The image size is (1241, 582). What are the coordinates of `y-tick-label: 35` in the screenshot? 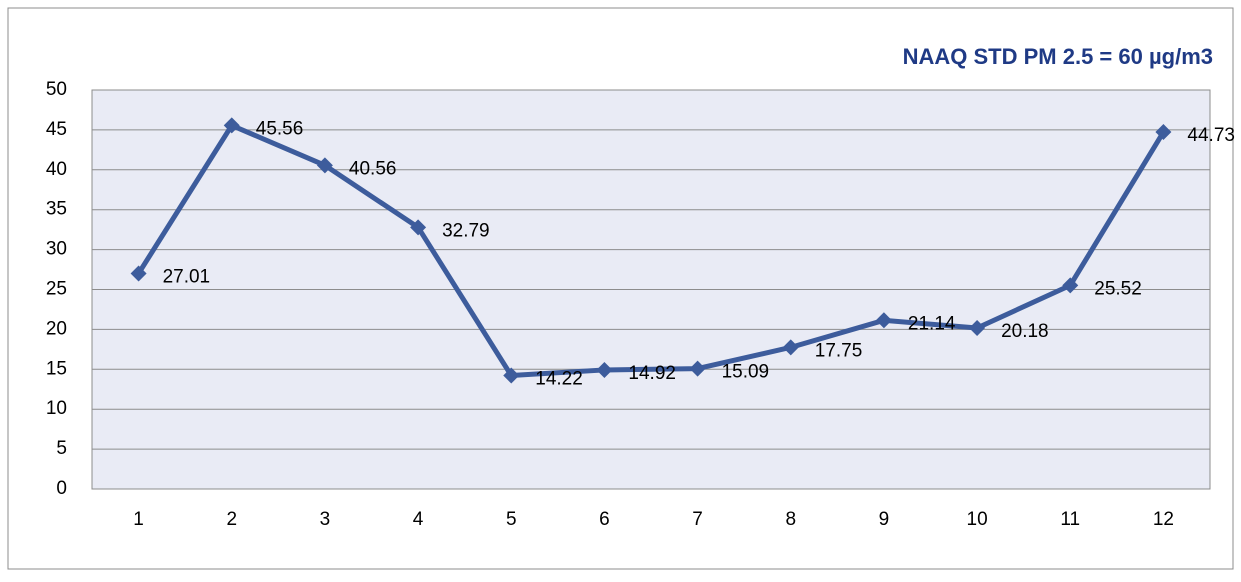 It's located at (56, 209).